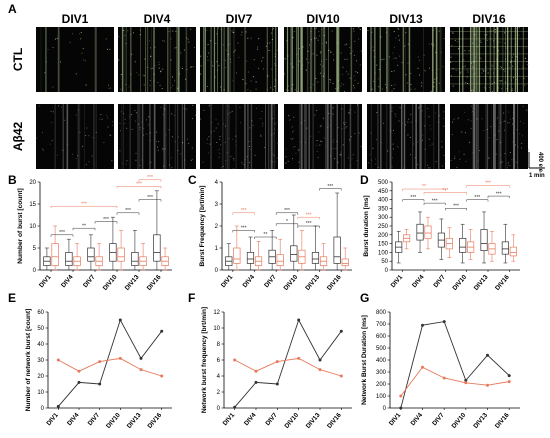  Describe the element at coordinates (216, 329) in the screenshot. I see `y-tick-label: 10` at that location.